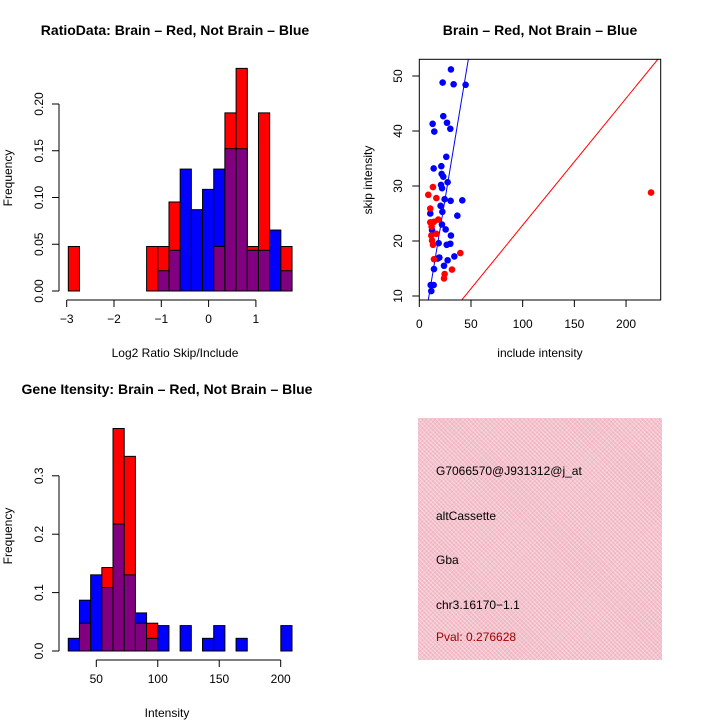 The height and width of the screenshot is (720, 720). I want to click on x-tick-label: −2, so click(114, 319).